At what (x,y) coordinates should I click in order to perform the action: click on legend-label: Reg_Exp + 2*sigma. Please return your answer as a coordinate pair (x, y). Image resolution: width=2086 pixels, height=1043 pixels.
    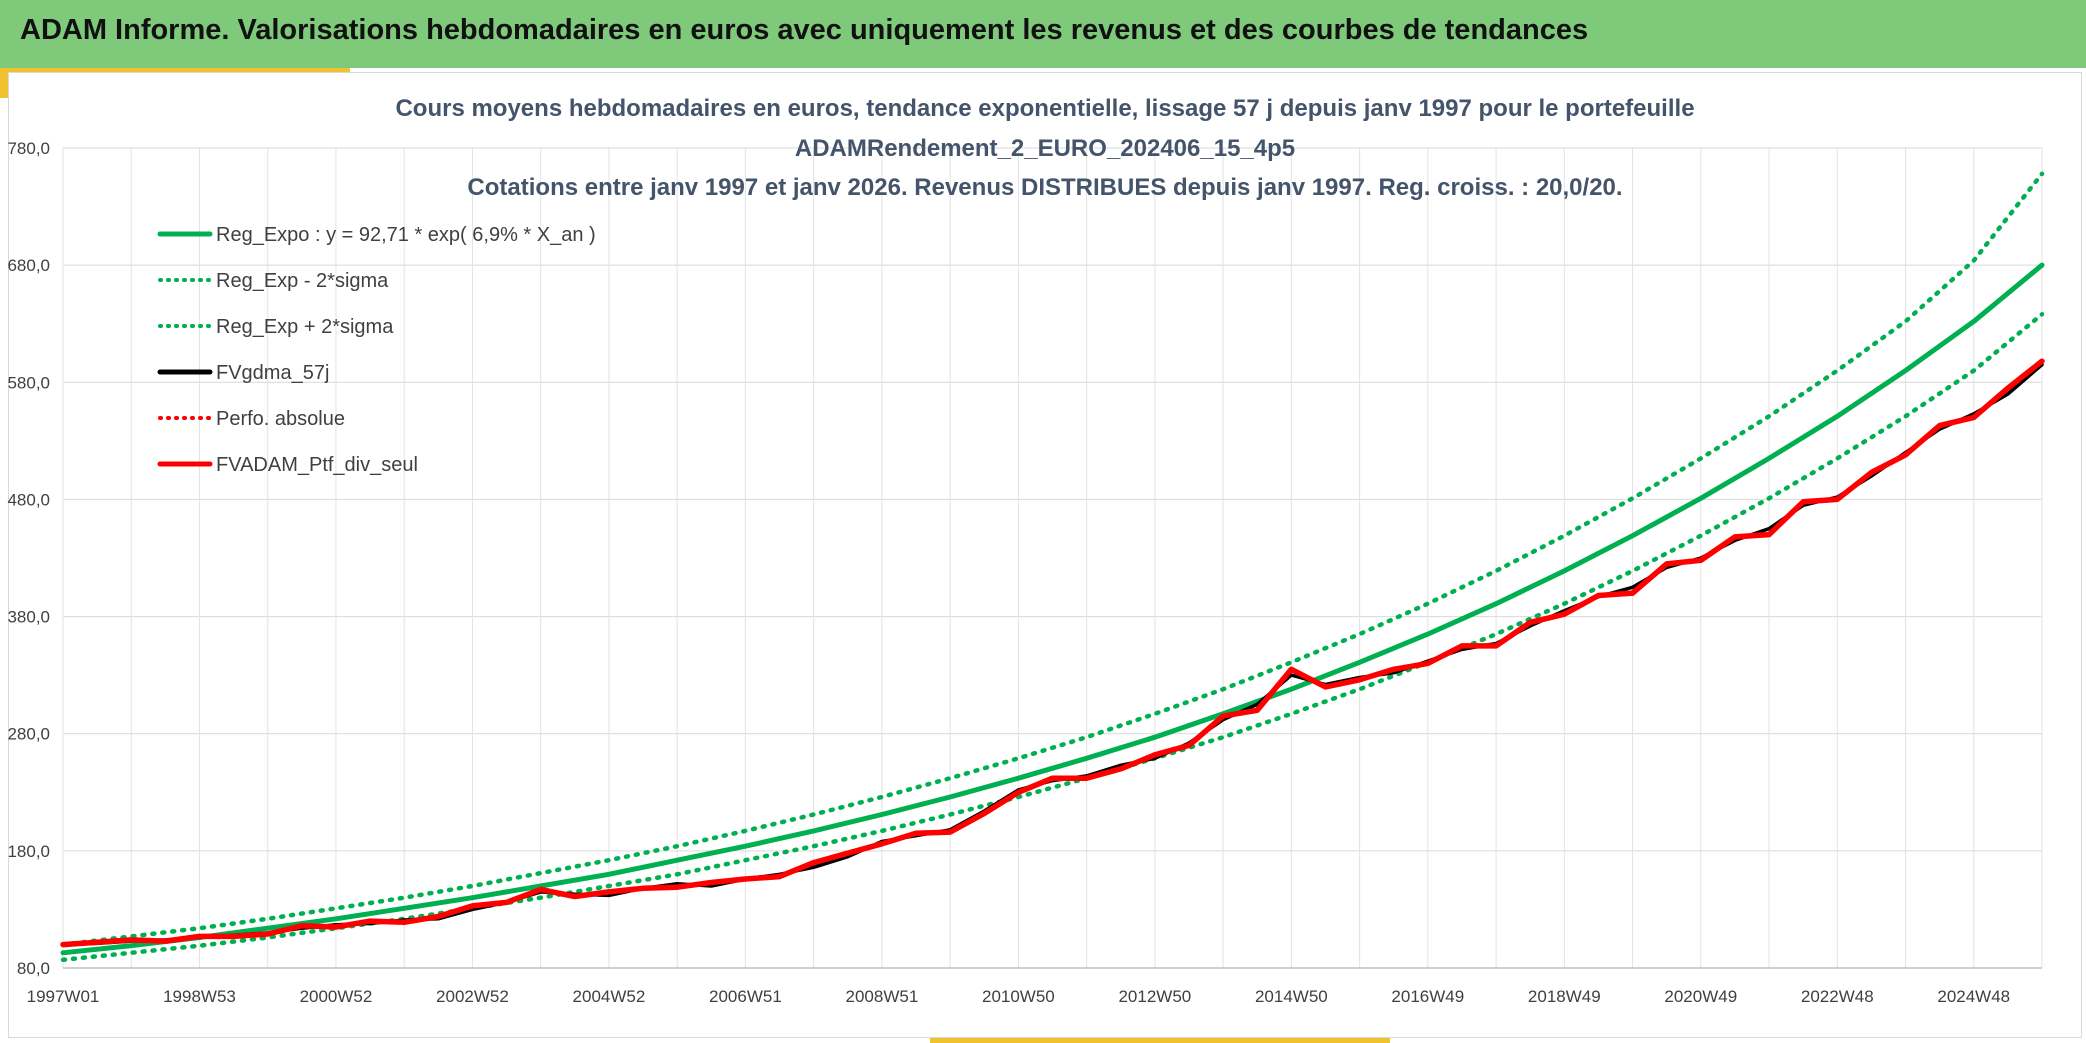
    Looking at the image, I should click on (305, 327).